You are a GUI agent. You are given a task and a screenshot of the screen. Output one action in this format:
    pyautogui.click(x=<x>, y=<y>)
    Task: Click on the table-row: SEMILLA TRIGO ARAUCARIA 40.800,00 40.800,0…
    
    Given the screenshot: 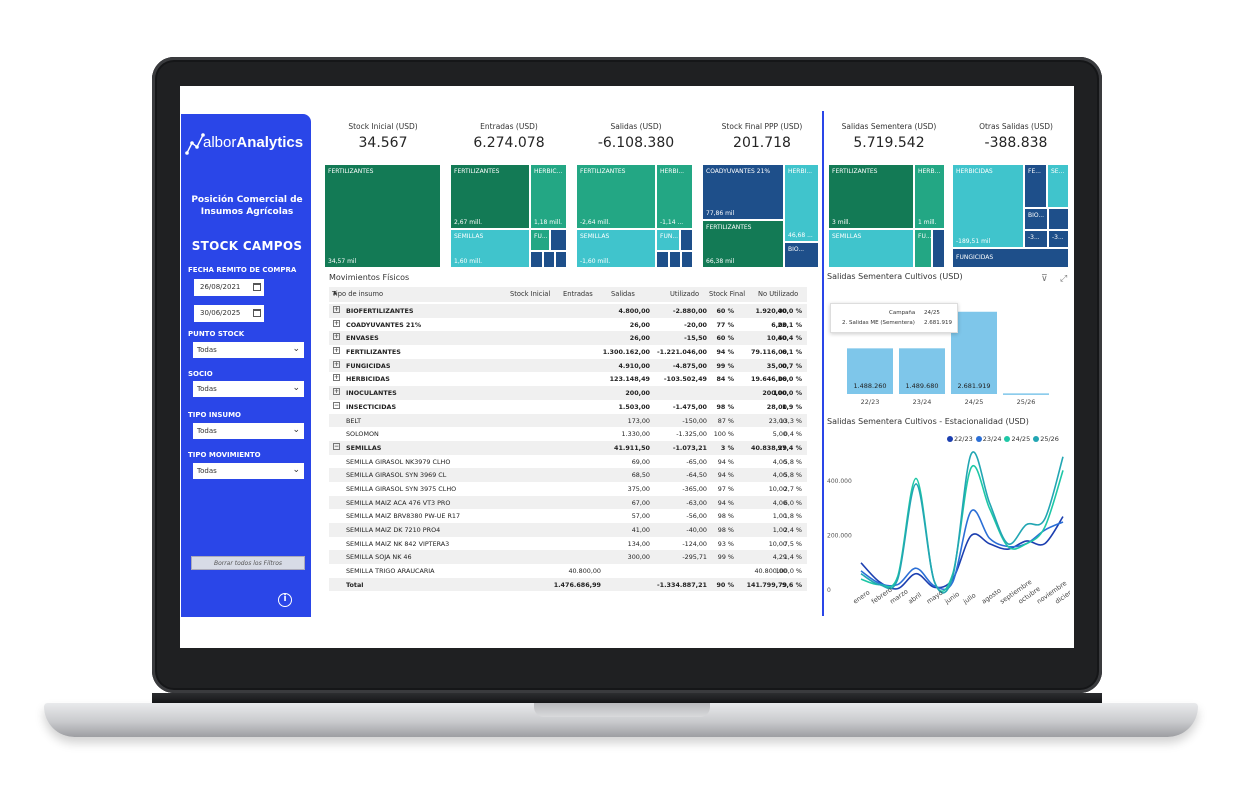 What is the action you would take?
    pyautogui.click(x=568, y=571)
    